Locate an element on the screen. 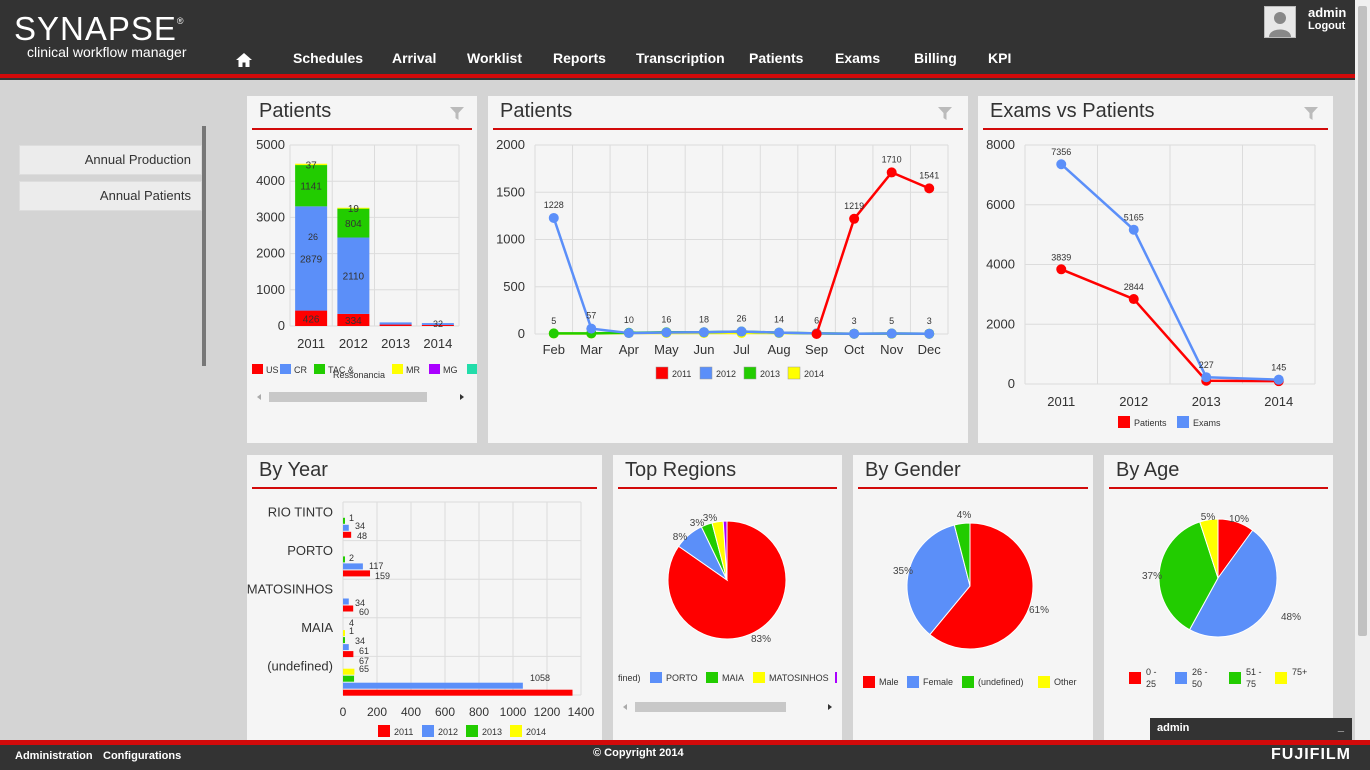 The width and height of the screenshot is (1370, 770). nav-schedules: Schedules is located at coordinates (328, 58).